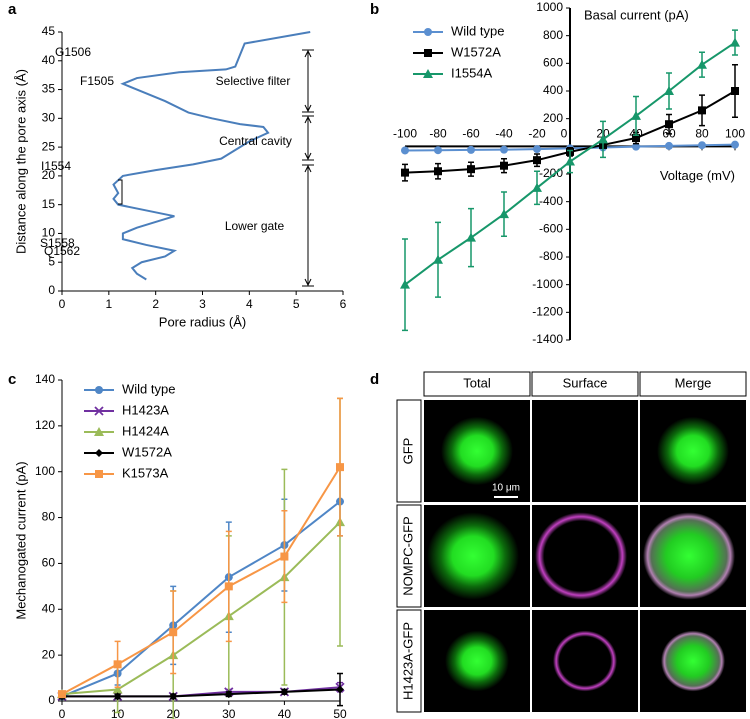  What do you see at coordinates (553, 63) in the screenshot?
I see `y-tick-label: 600` at bounding box center [553, 63].